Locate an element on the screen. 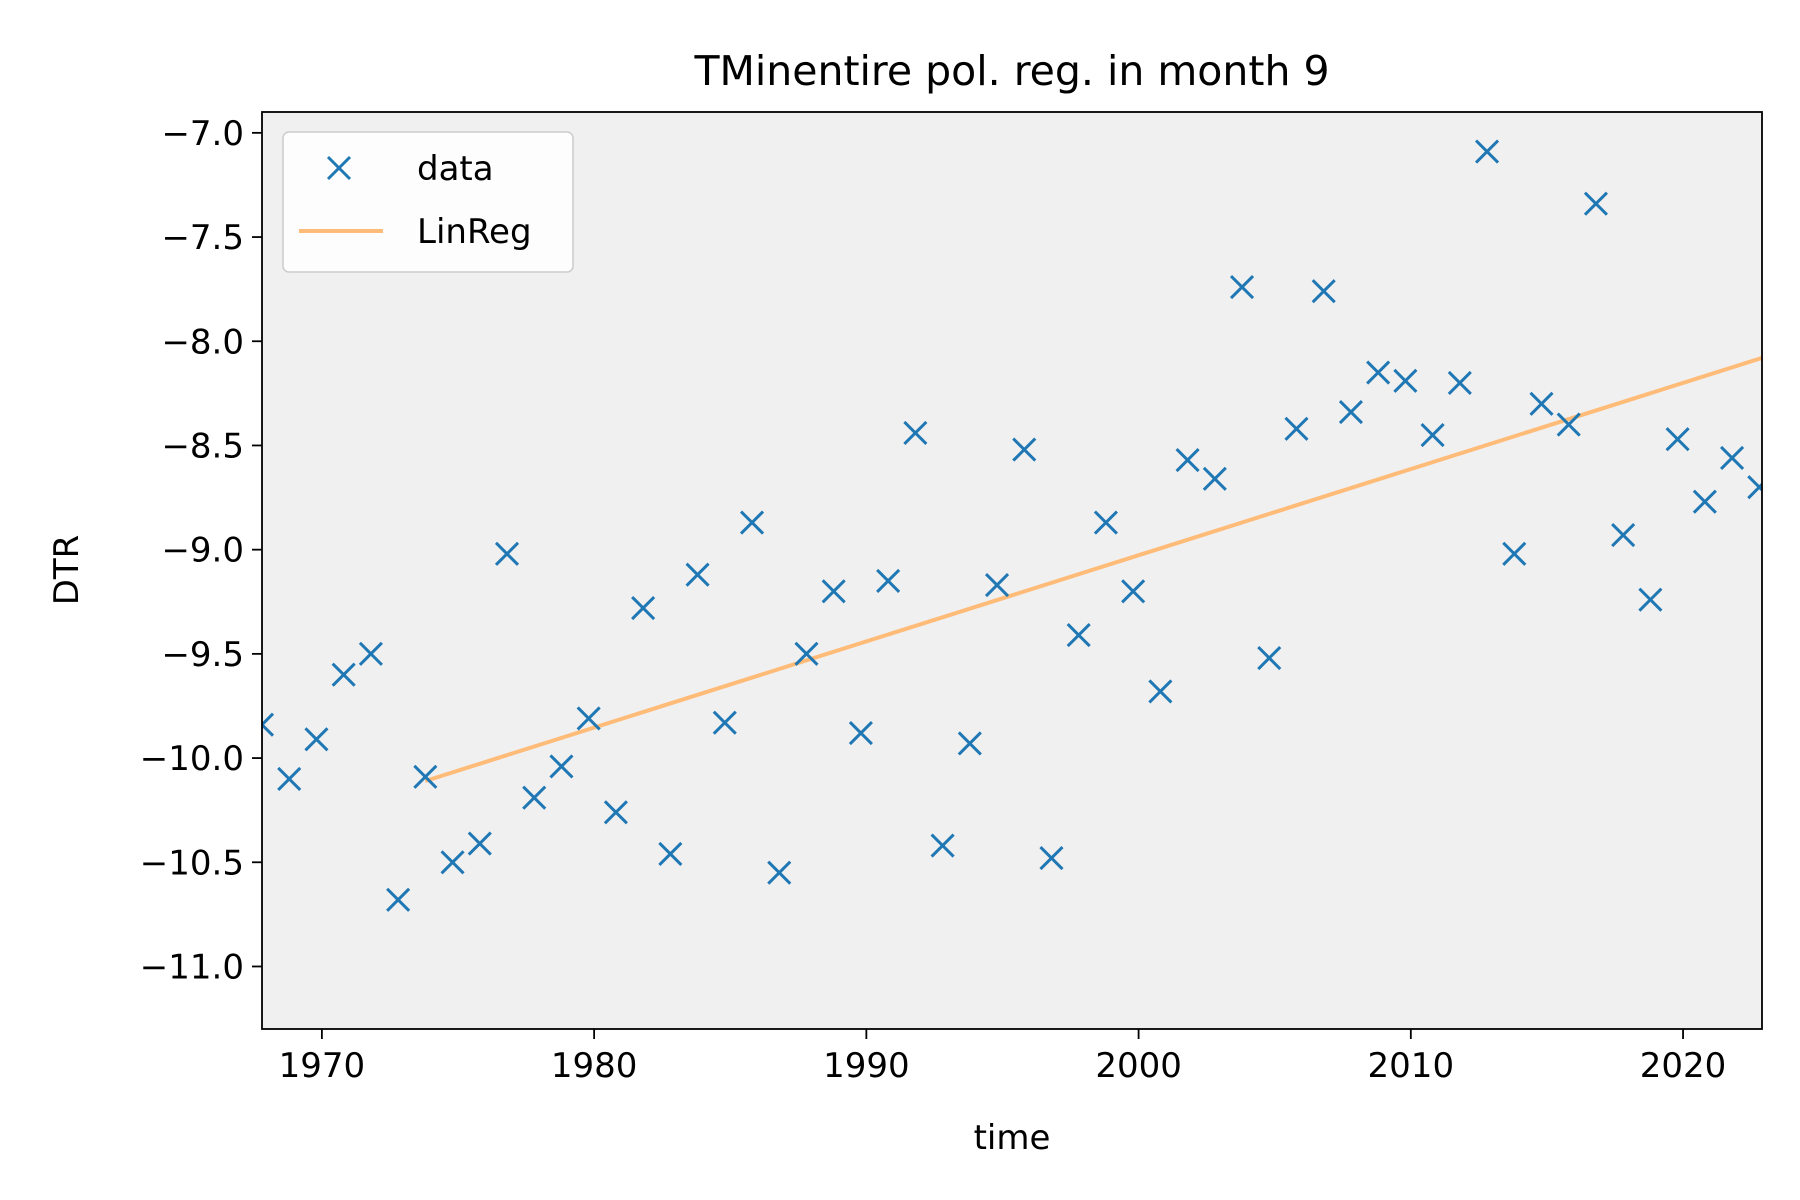 The width and height of the screenshot is (1800, 1200). legend: data LinReg is located at coordinates (428, 202).